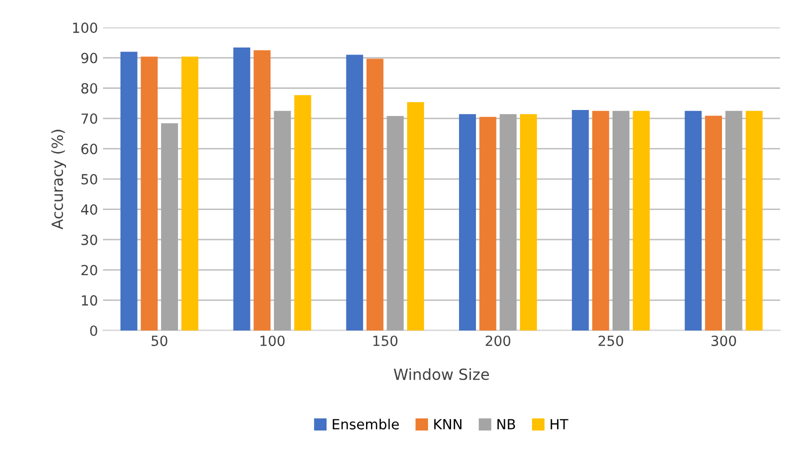 The height and width of the screenshot is (459, 792). What do you see at coordinates (611, 341) in the screenshot?
I see `x-tick-label: 250` at bounding box center [611, 341].